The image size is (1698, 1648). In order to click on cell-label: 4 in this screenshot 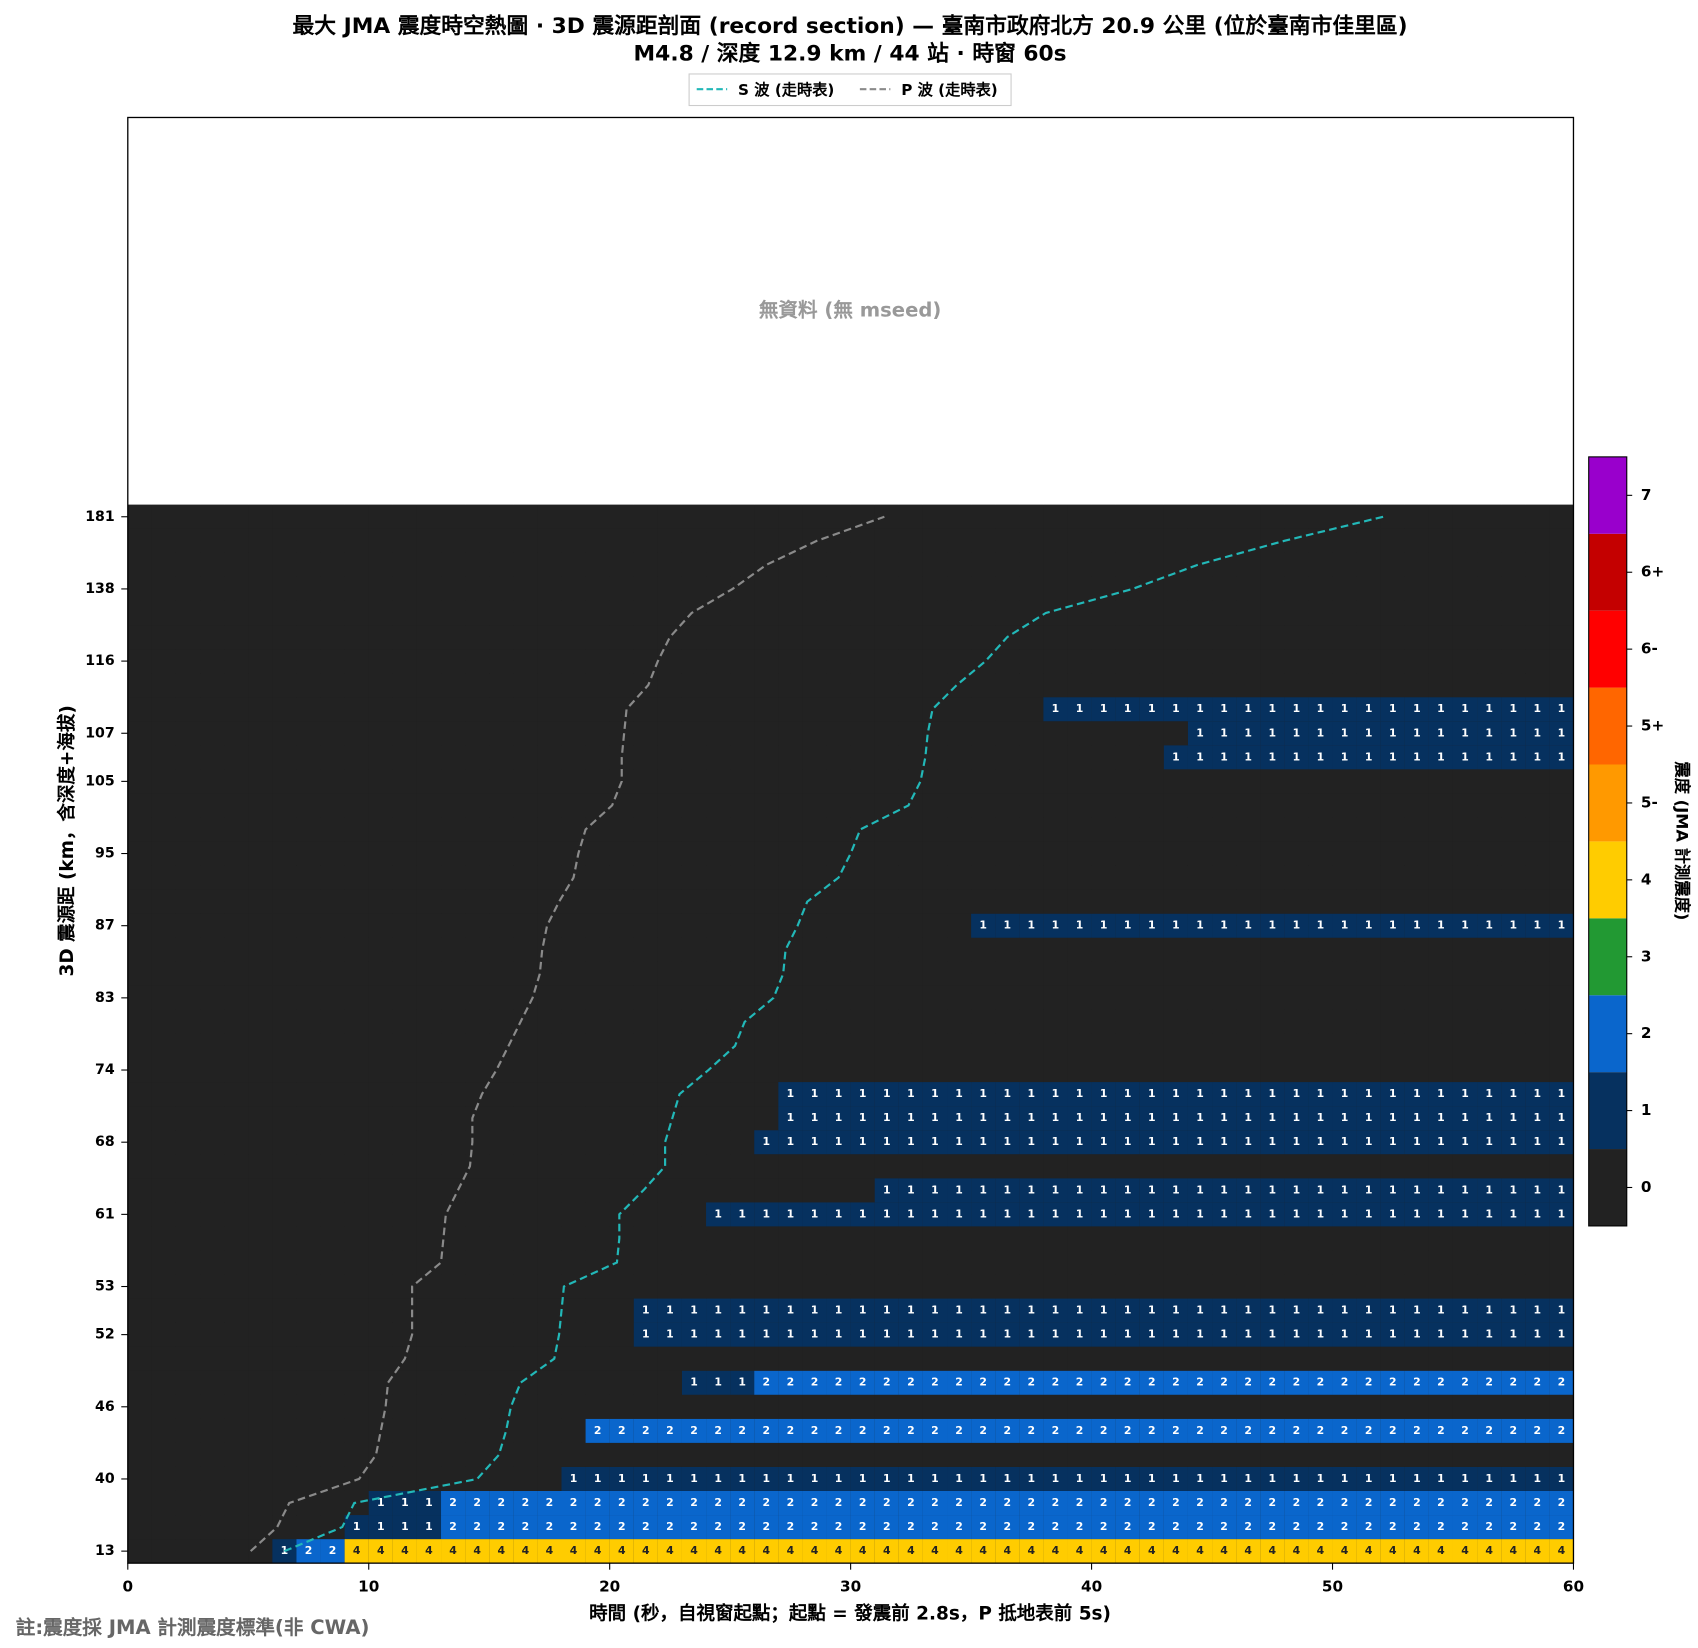, I will do `click(1080, 1550)`.